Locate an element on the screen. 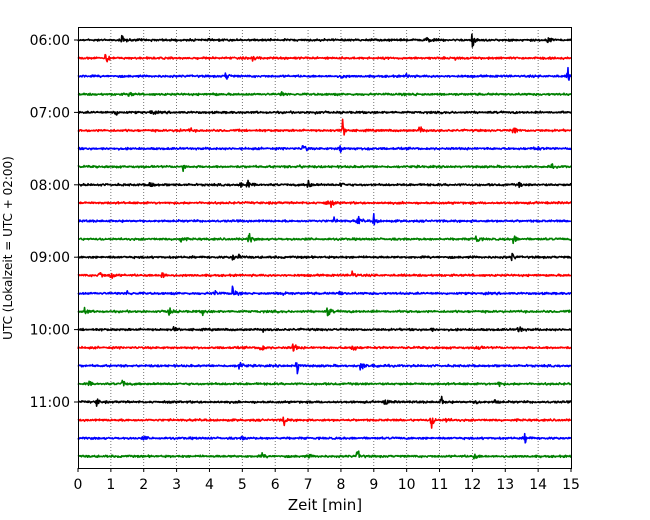  x-tick-label: 13 is located at coordinates (505, 485).